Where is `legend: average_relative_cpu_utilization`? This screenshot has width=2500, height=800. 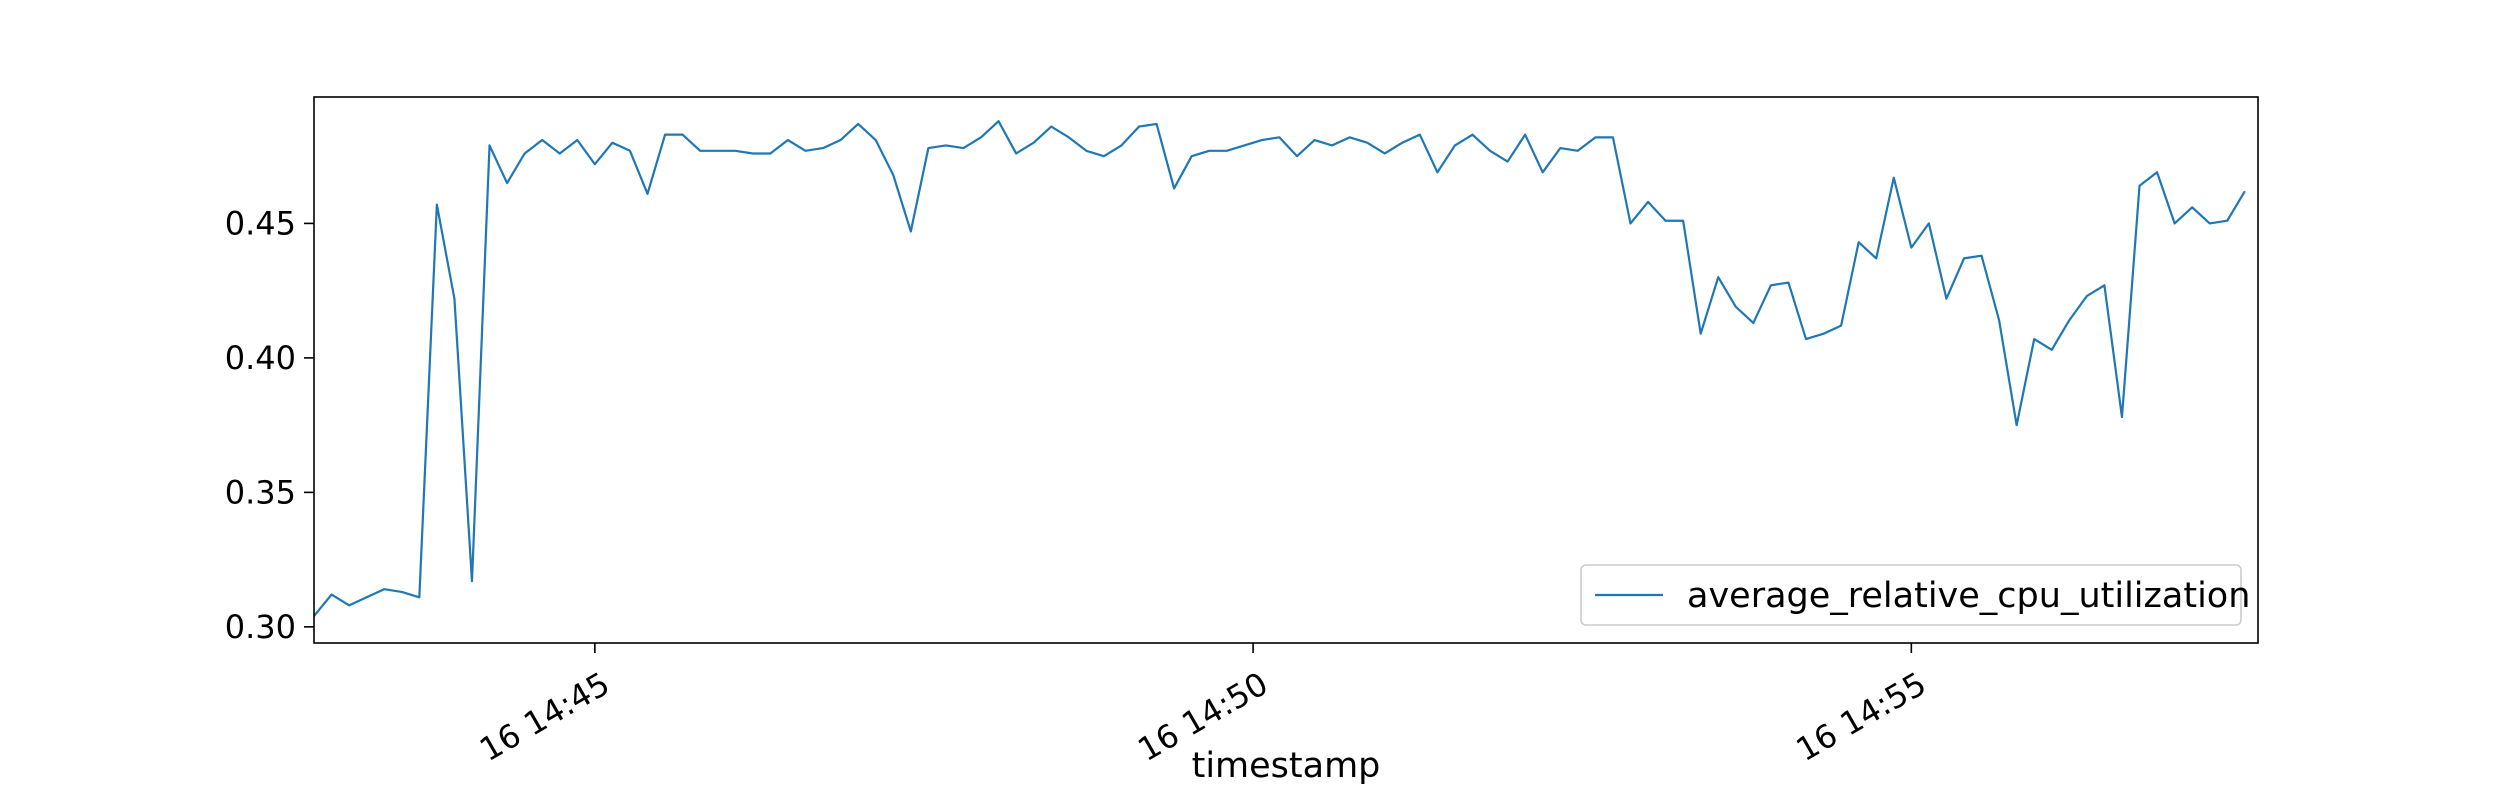 legend: average_relative_cpu_utilization is located at coordinates (1915, 595).